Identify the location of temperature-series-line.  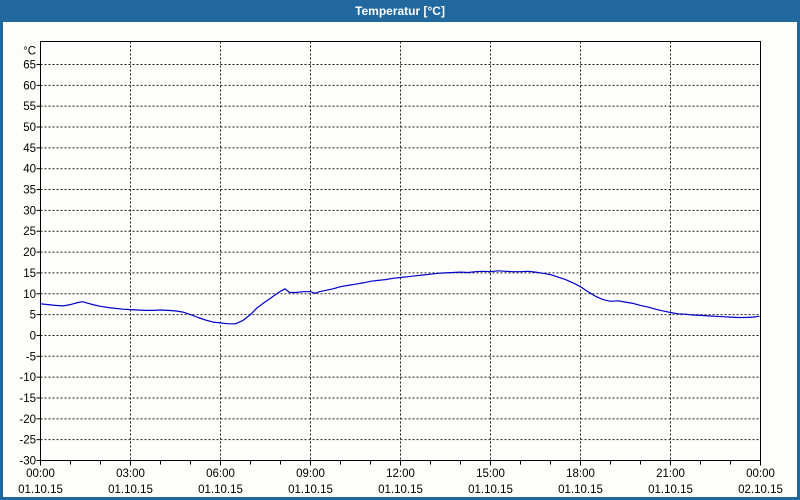
(399, 297).